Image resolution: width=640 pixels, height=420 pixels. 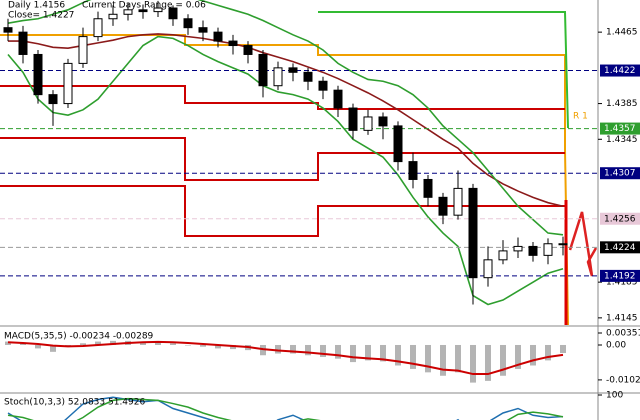 I want to click on level-label: 1.4307, so click(x=620, y=174).